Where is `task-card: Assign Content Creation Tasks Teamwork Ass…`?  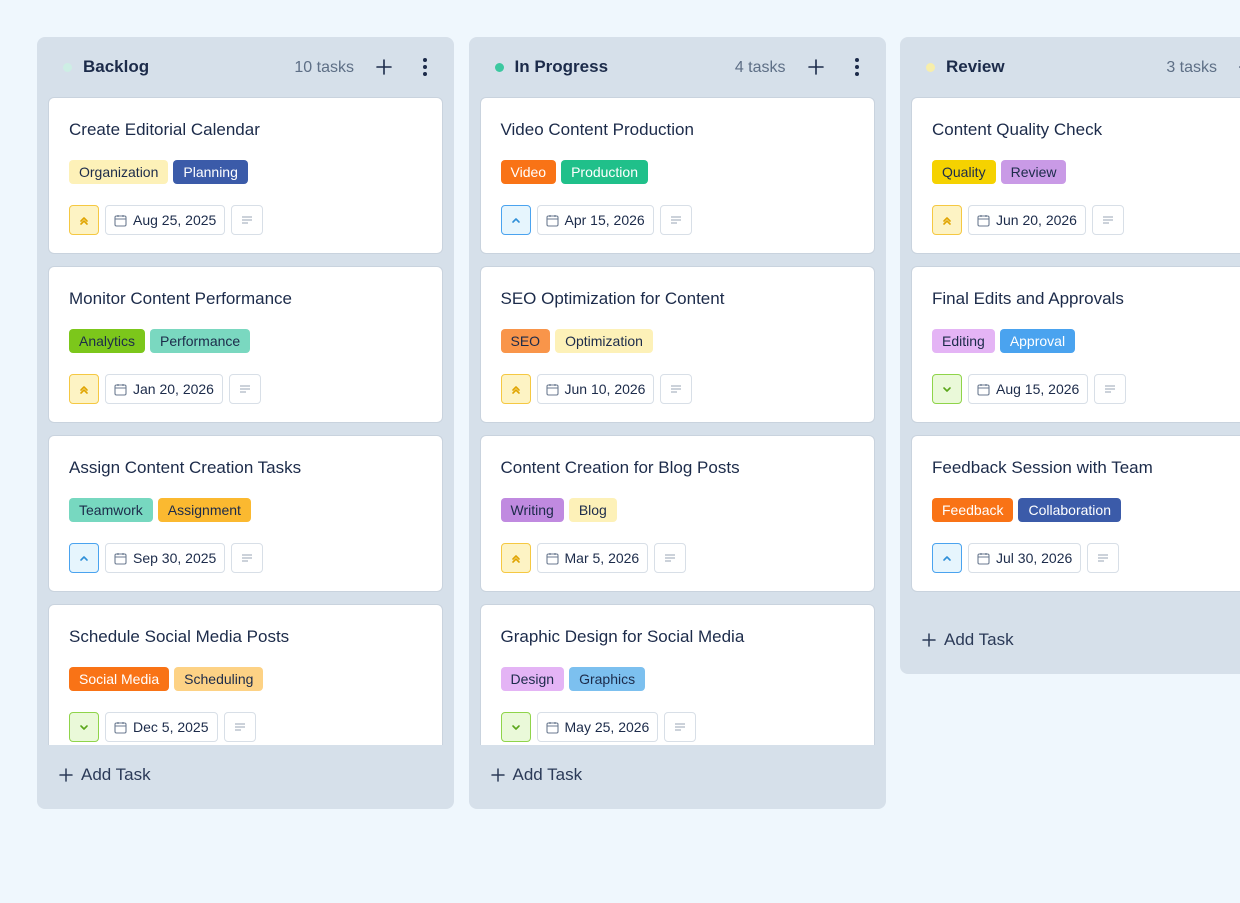 task-card: Assign Content Creation Tasks Teamwork Ass… is located at coordinates (245, 513).